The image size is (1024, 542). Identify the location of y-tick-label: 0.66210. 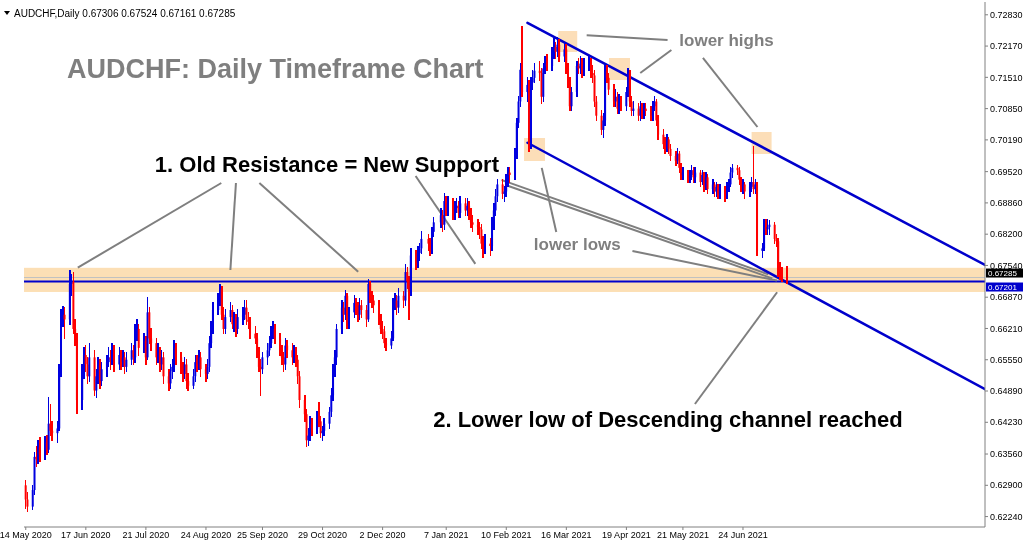
(1006, 328).